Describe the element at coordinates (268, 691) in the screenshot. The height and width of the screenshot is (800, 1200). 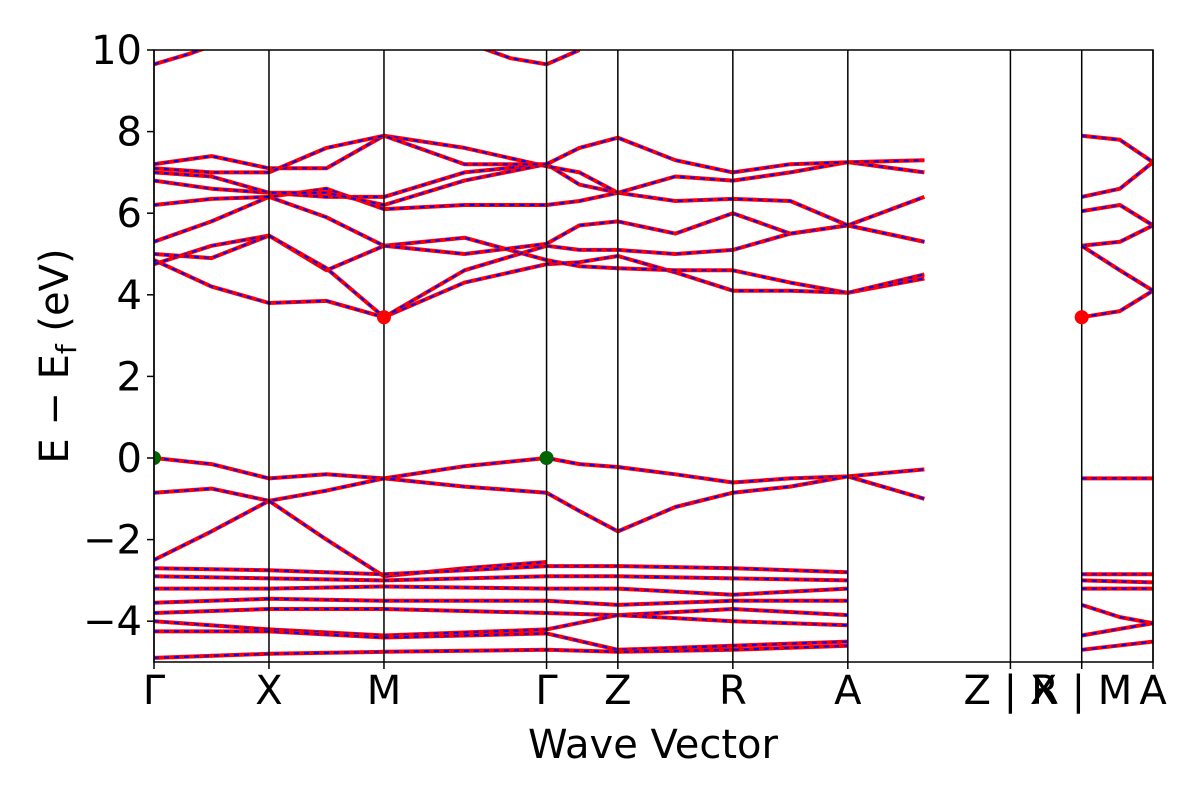
I see `x-tick-label: X` at that location.